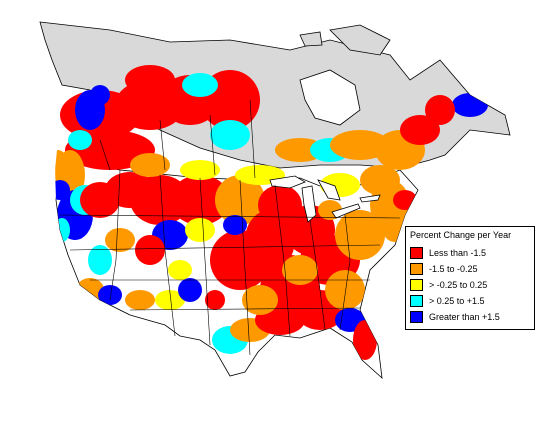 This screenshot has width=547, height=423. What do you see at coordinates (345, 40) in the screenshot?
I see `arctic-islands` at bounding box center [345, 40].